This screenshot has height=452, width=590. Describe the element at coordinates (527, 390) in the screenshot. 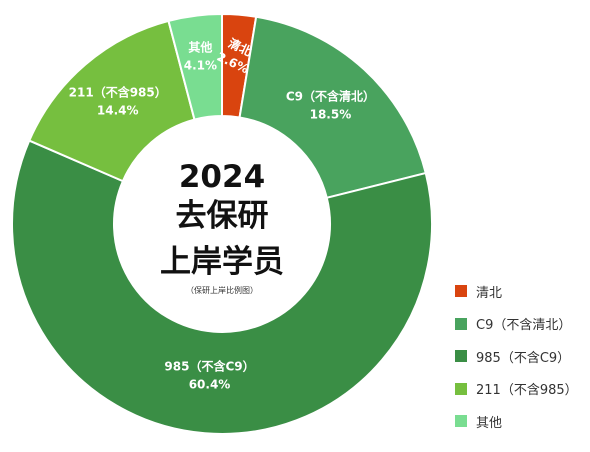

I see `legend-label-3: 211（不含985）` at that location.